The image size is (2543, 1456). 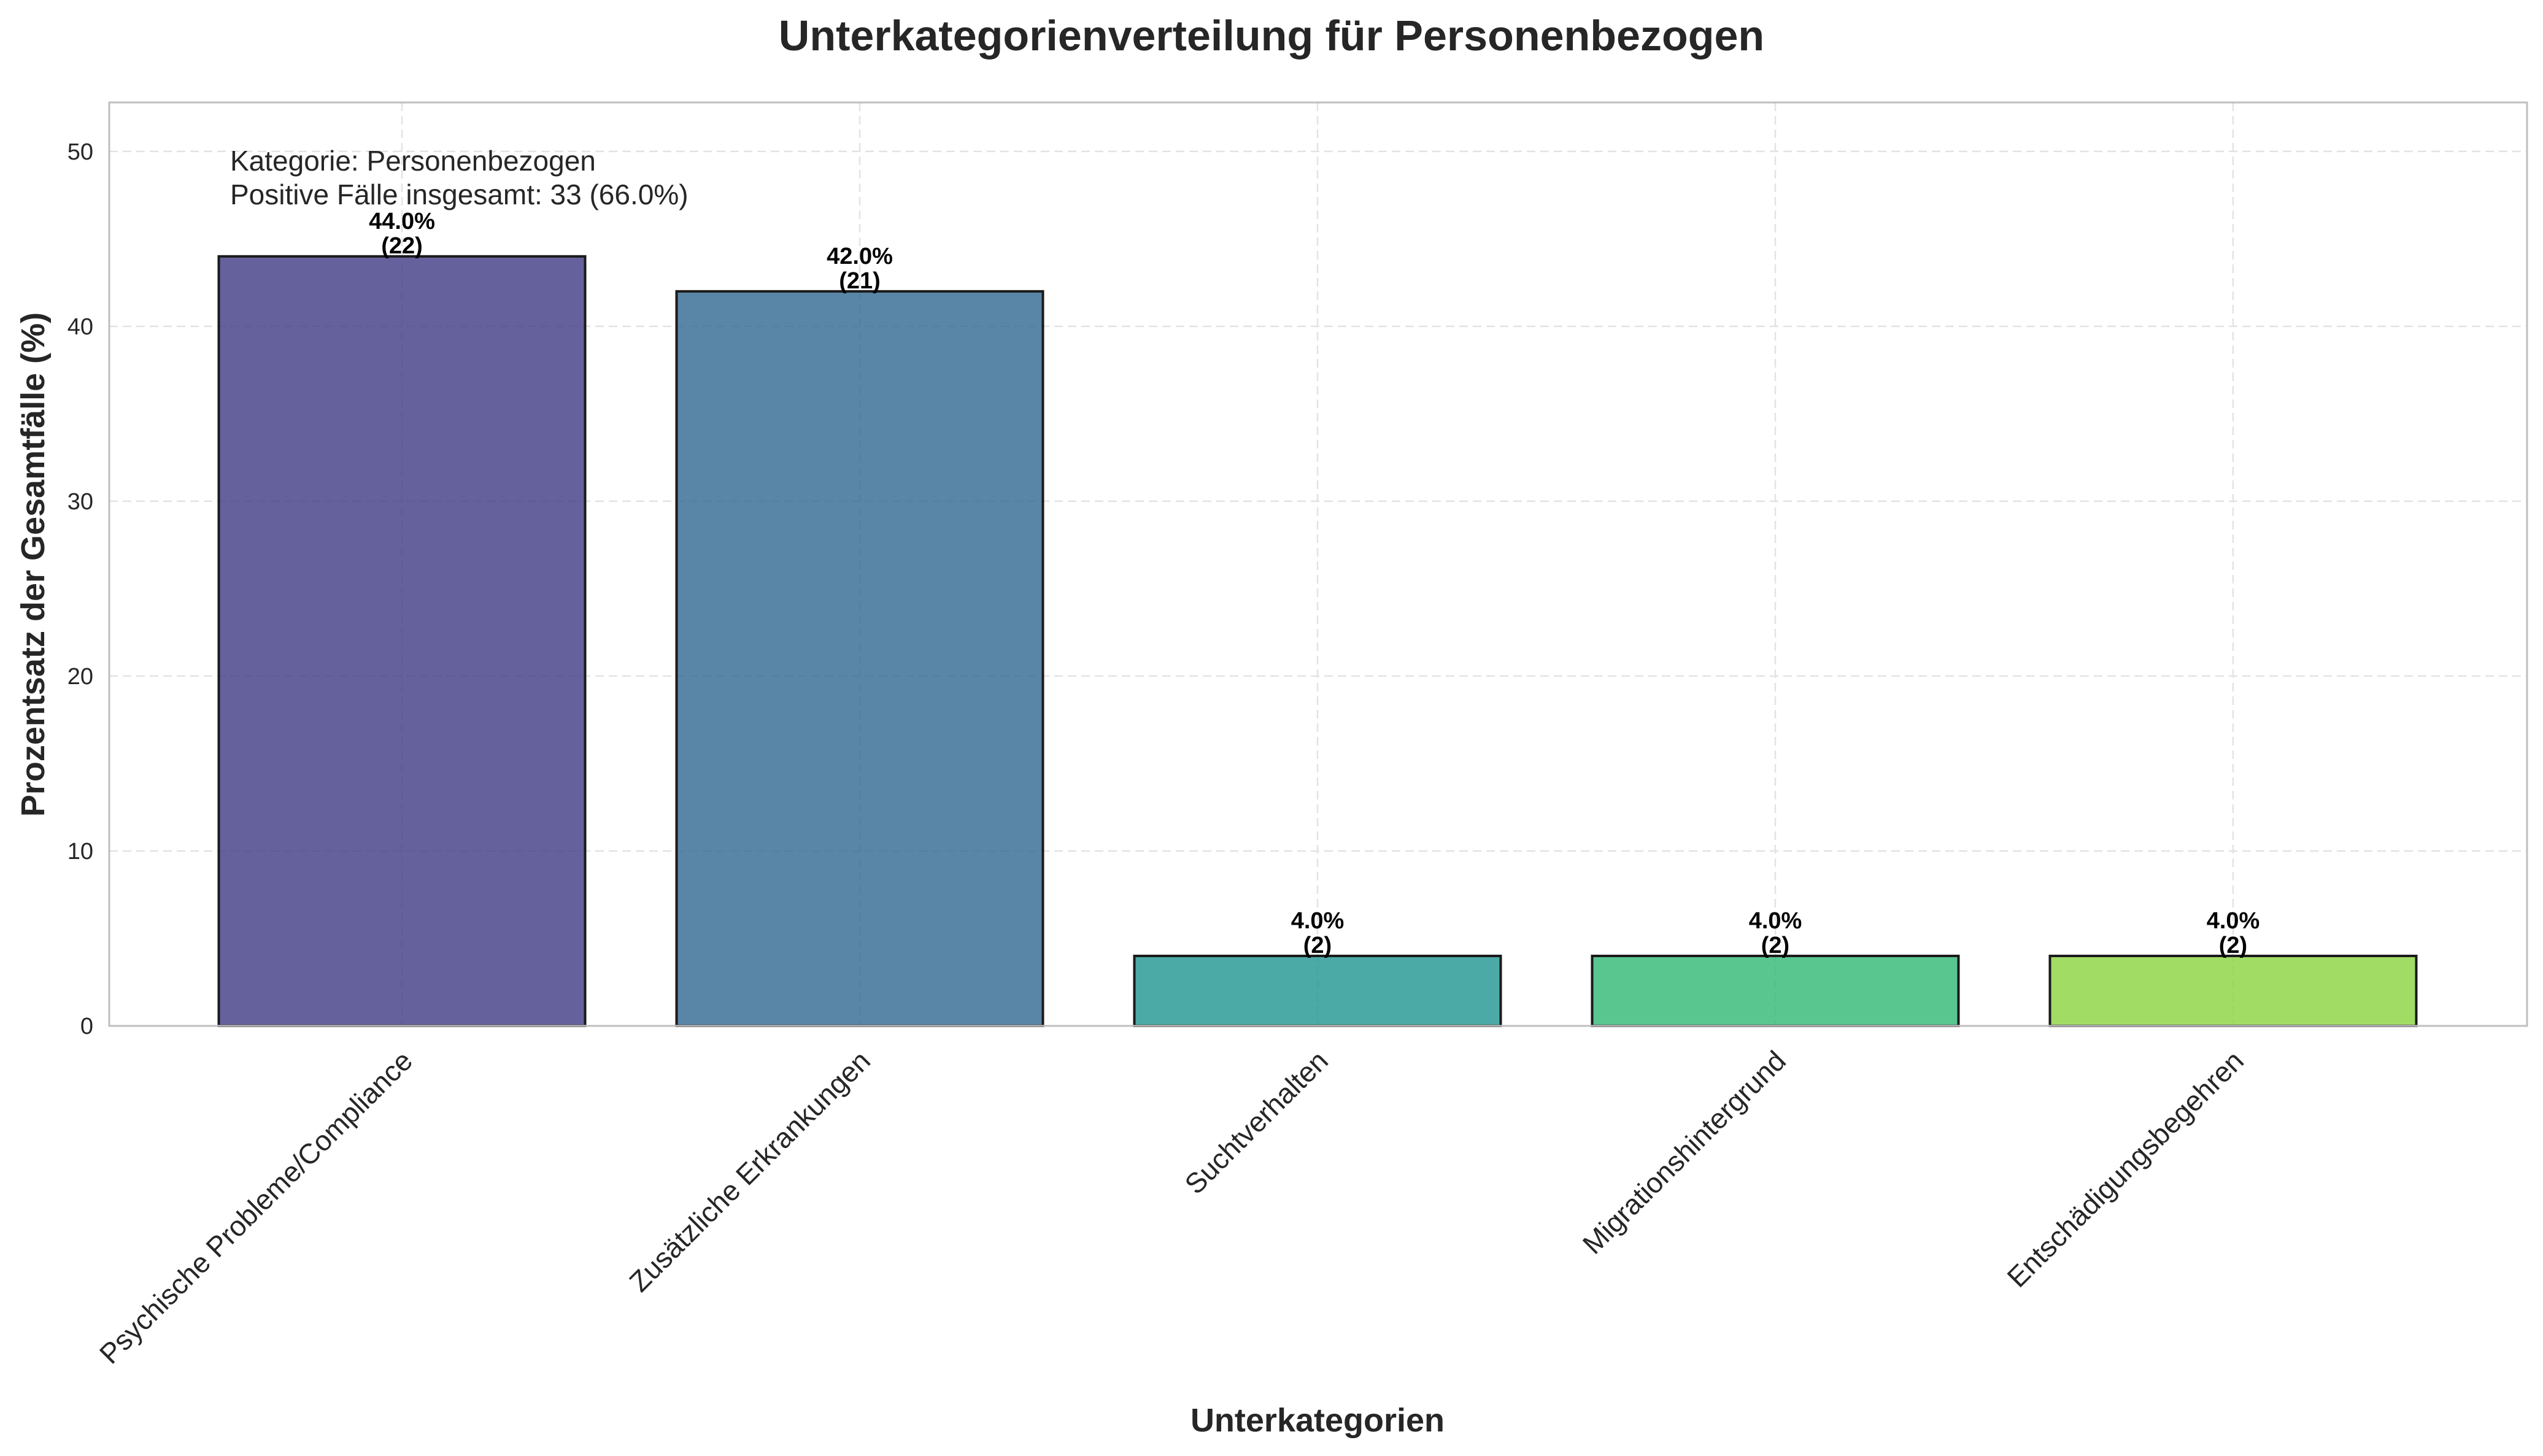 I want to click on x-axis-label: Unterkategorien, so click(x=1317, y=1420).